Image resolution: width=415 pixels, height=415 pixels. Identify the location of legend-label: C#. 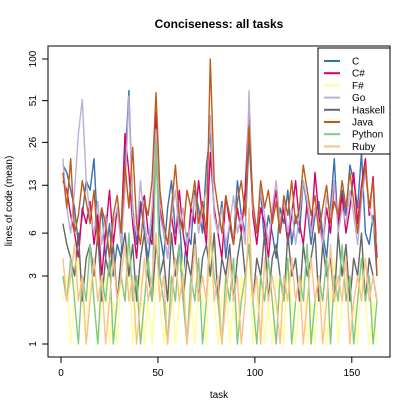
(358, 74).